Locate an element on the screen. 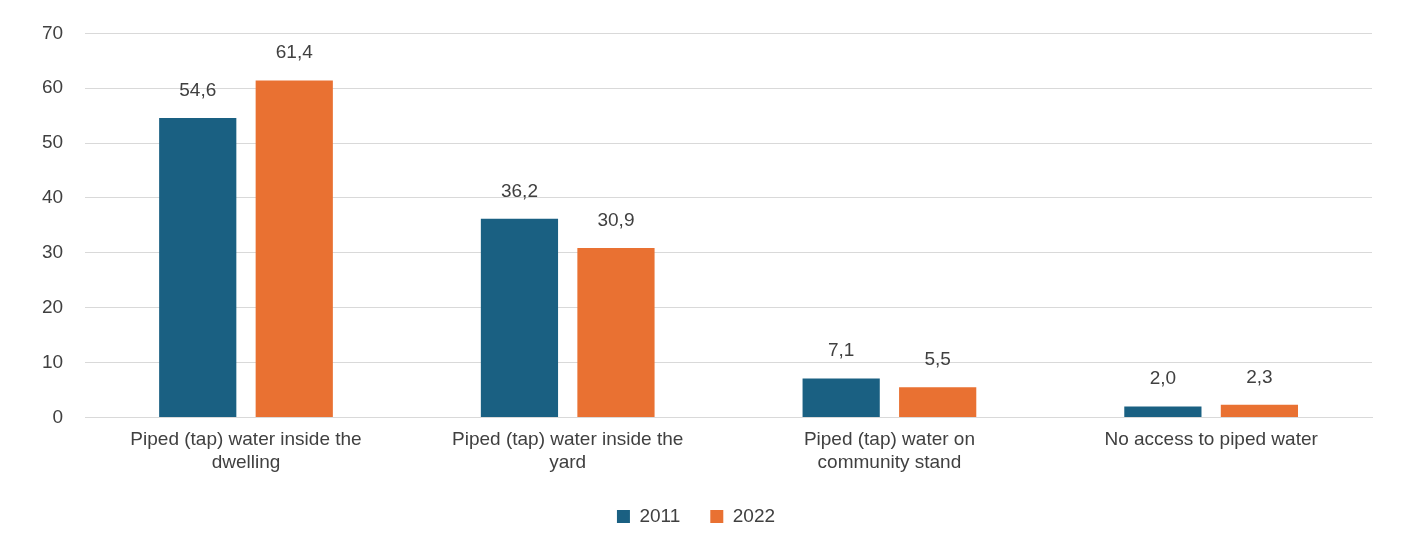 This screenshot has width=1408, height=546. x-tick-label: Piped (tap) water on community stand is located at coordinates (889, 450).